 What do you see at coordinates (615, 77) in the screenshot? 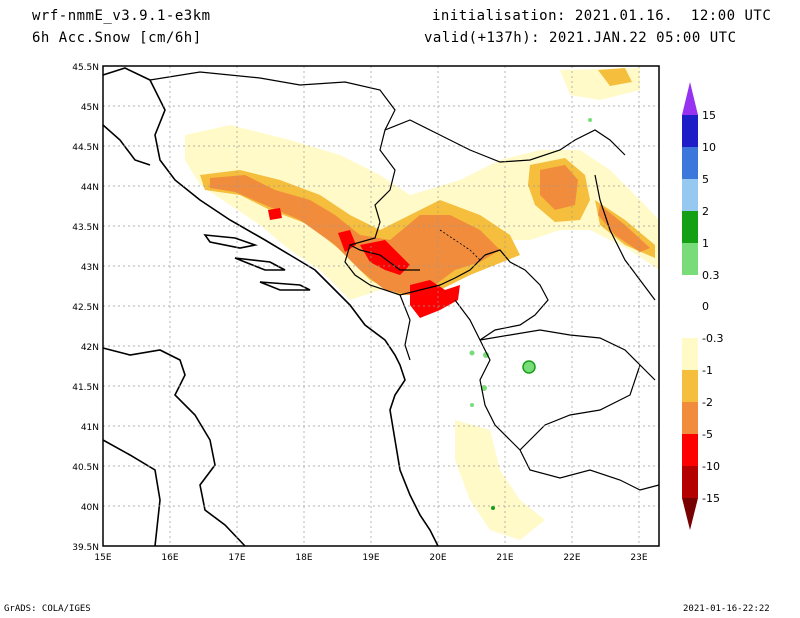
I see `snow-moderate-region-ne` at bounding box center [615, 77].